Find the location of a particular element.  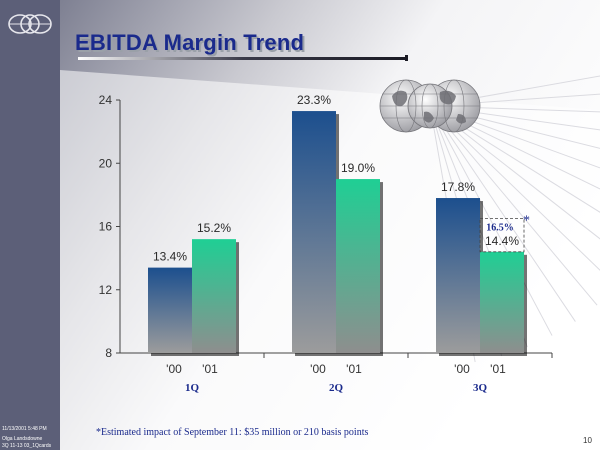

category-label: 2Q is located at coordinates (336, 388).